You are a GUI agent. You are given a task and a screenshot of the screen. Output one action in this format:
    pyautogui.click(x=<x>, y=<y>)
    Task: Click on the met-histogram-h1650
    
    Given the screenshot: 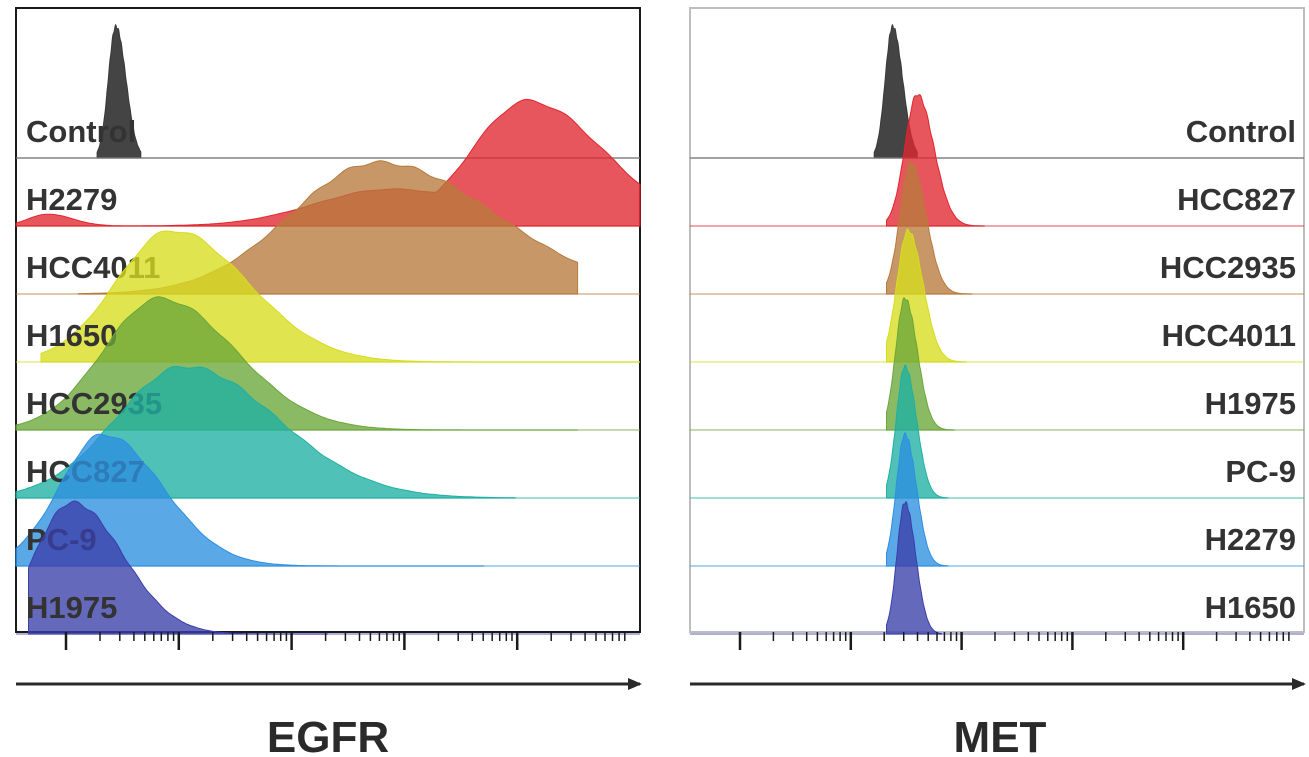 What is the action you would take?
    pyautogui.click(x=914, y=568)
    